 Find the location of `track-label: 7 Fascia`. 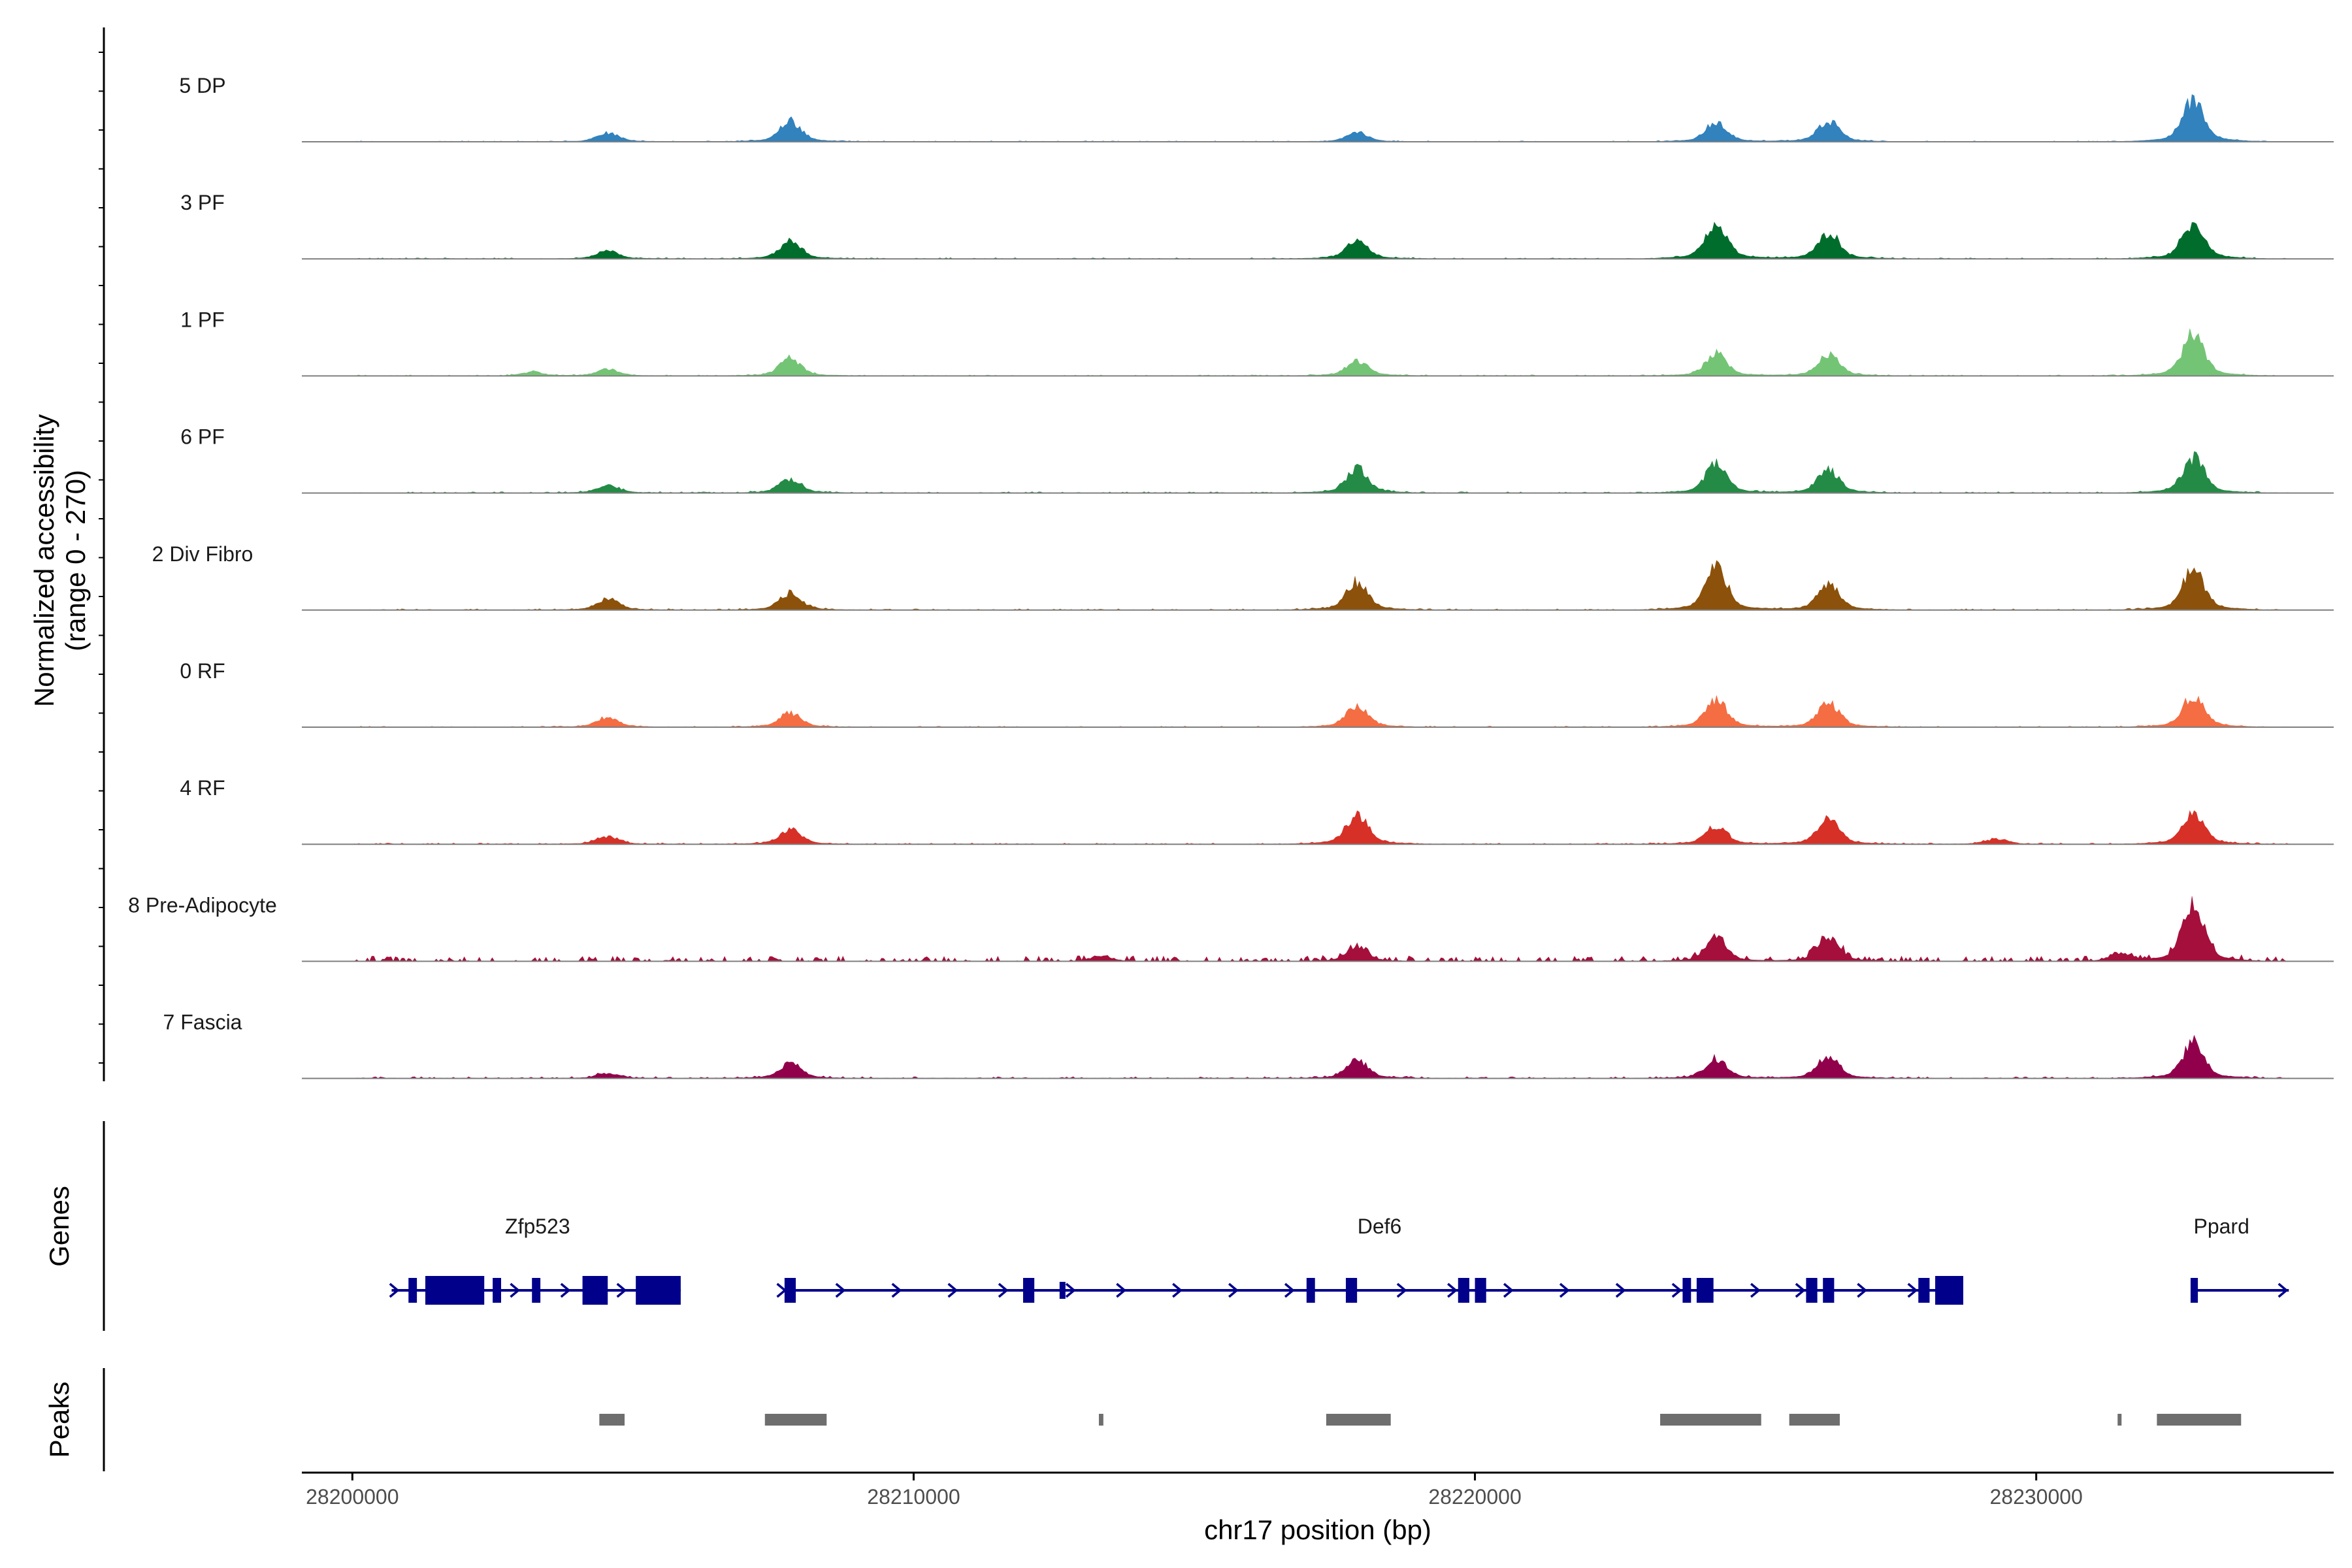

track-label: 7 Fascia is located at coordinates (202, 1022).